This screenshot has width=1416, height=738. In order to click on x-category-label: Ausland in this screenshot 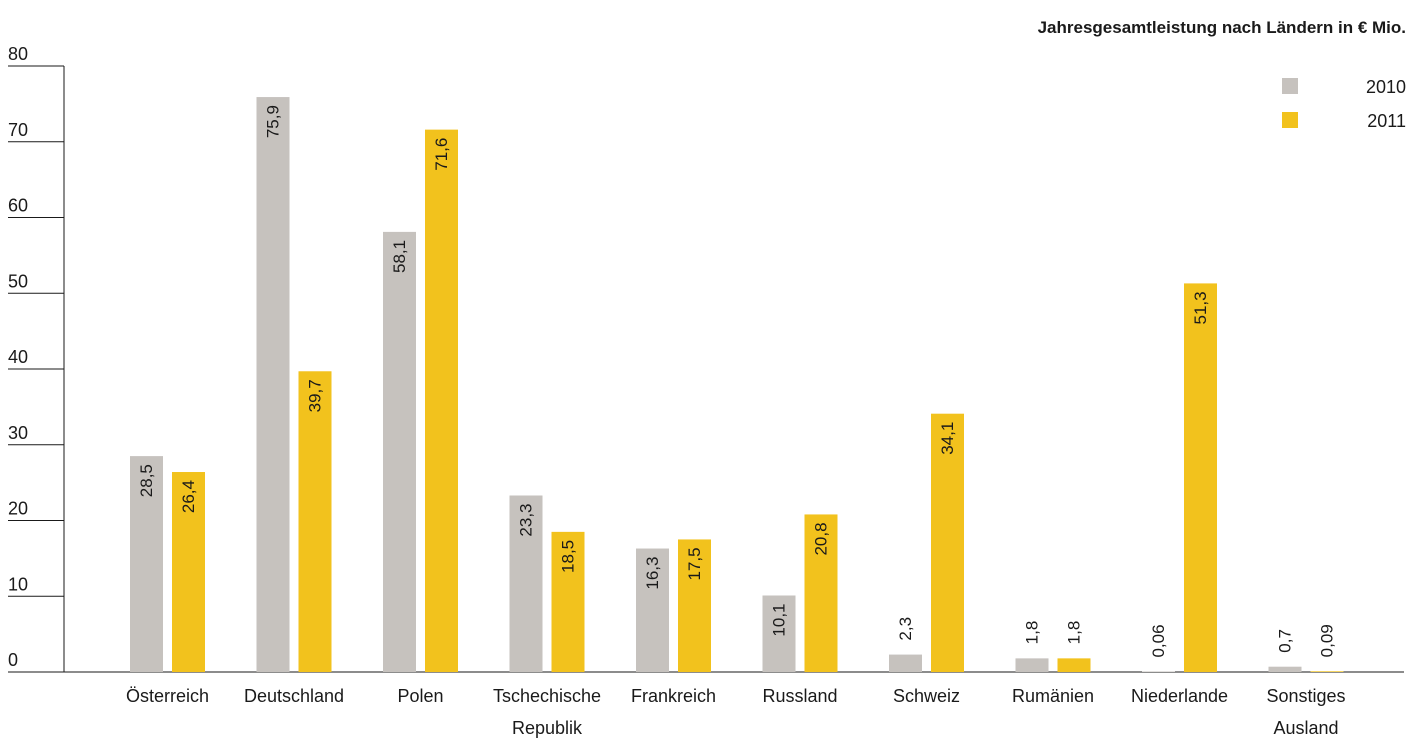, I will do `click(1305, 728)`.